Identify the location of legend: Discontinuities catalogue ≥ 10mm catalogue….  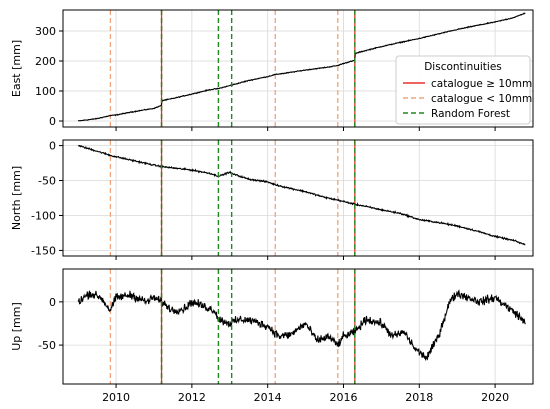
(463, 90).